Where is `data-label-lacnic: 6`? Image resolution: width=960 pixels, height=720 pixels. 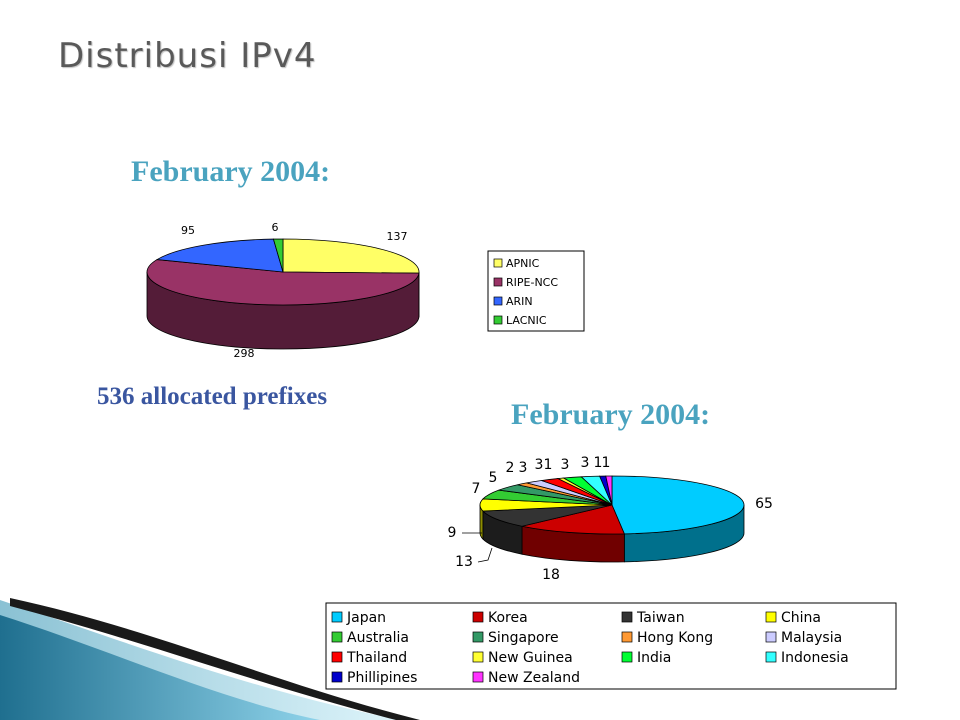 data-label-lacnic: 6 is located at coordinates (275, 227).